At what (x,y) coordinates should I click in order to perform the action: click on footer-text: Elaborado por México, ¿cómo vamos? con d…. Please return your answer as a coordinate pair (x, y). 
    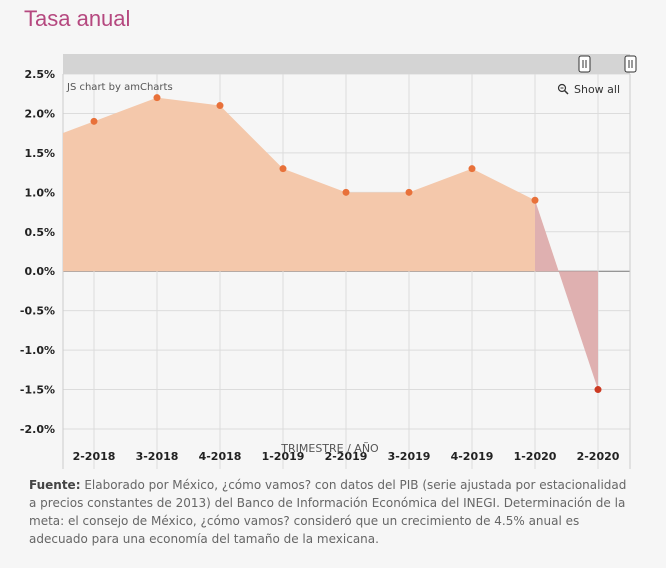
    Looking at the image, I should click on (328, 512).